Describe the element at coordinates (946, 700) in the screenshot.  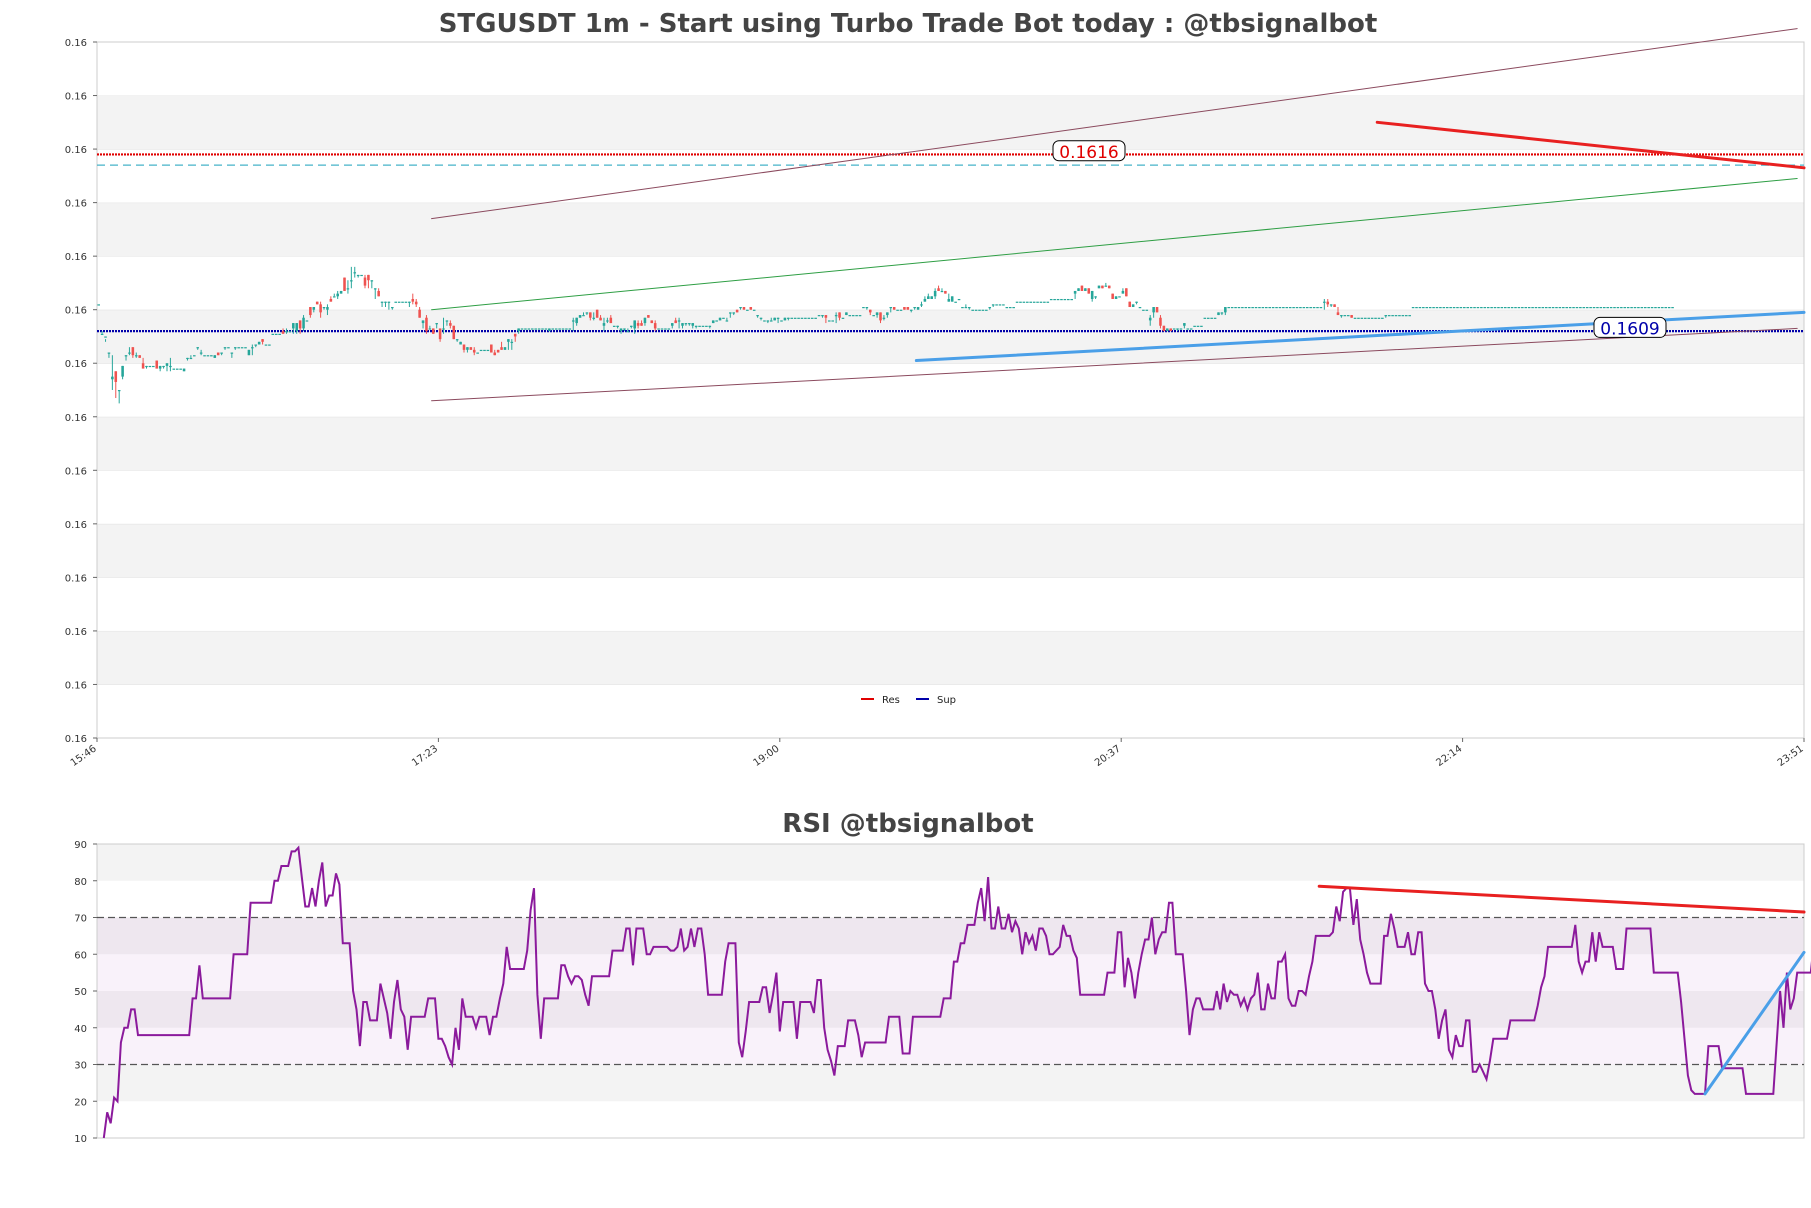
I see `legend-sup-label: Sup` at that location.